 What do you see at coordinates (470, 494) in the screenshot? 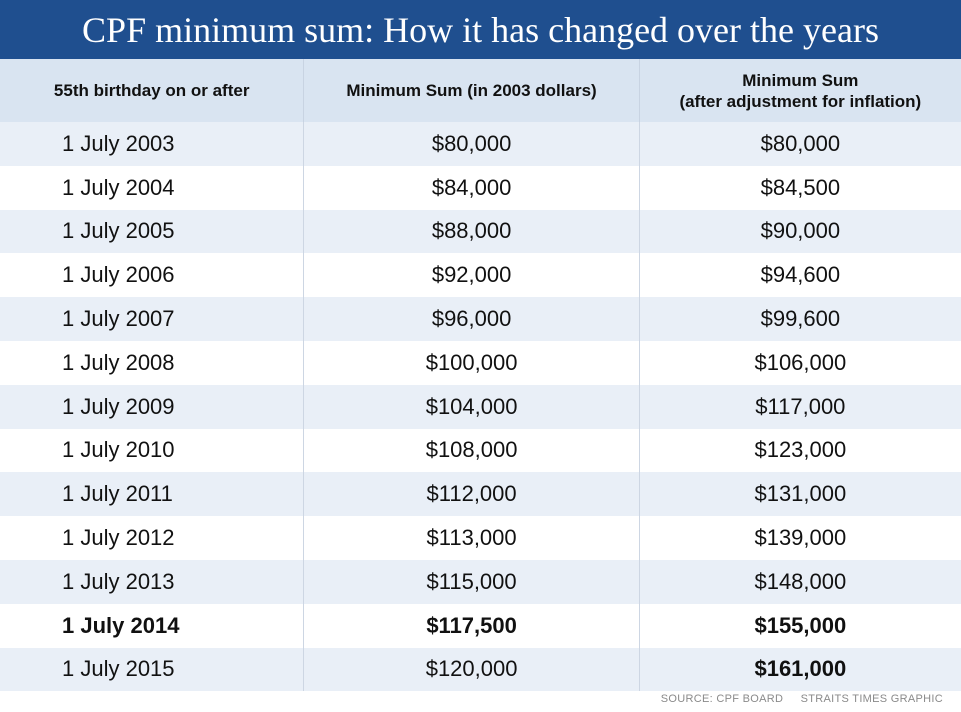
I see `cell-minimum-sum-2003: $112,000` at bounding box center [470, 494].